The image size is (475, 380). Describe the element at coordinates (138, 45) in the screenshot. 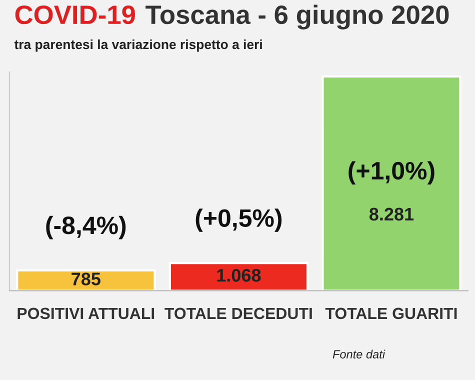

I see `text: tra parentesi la variazione rispetto a ieri` at that location.